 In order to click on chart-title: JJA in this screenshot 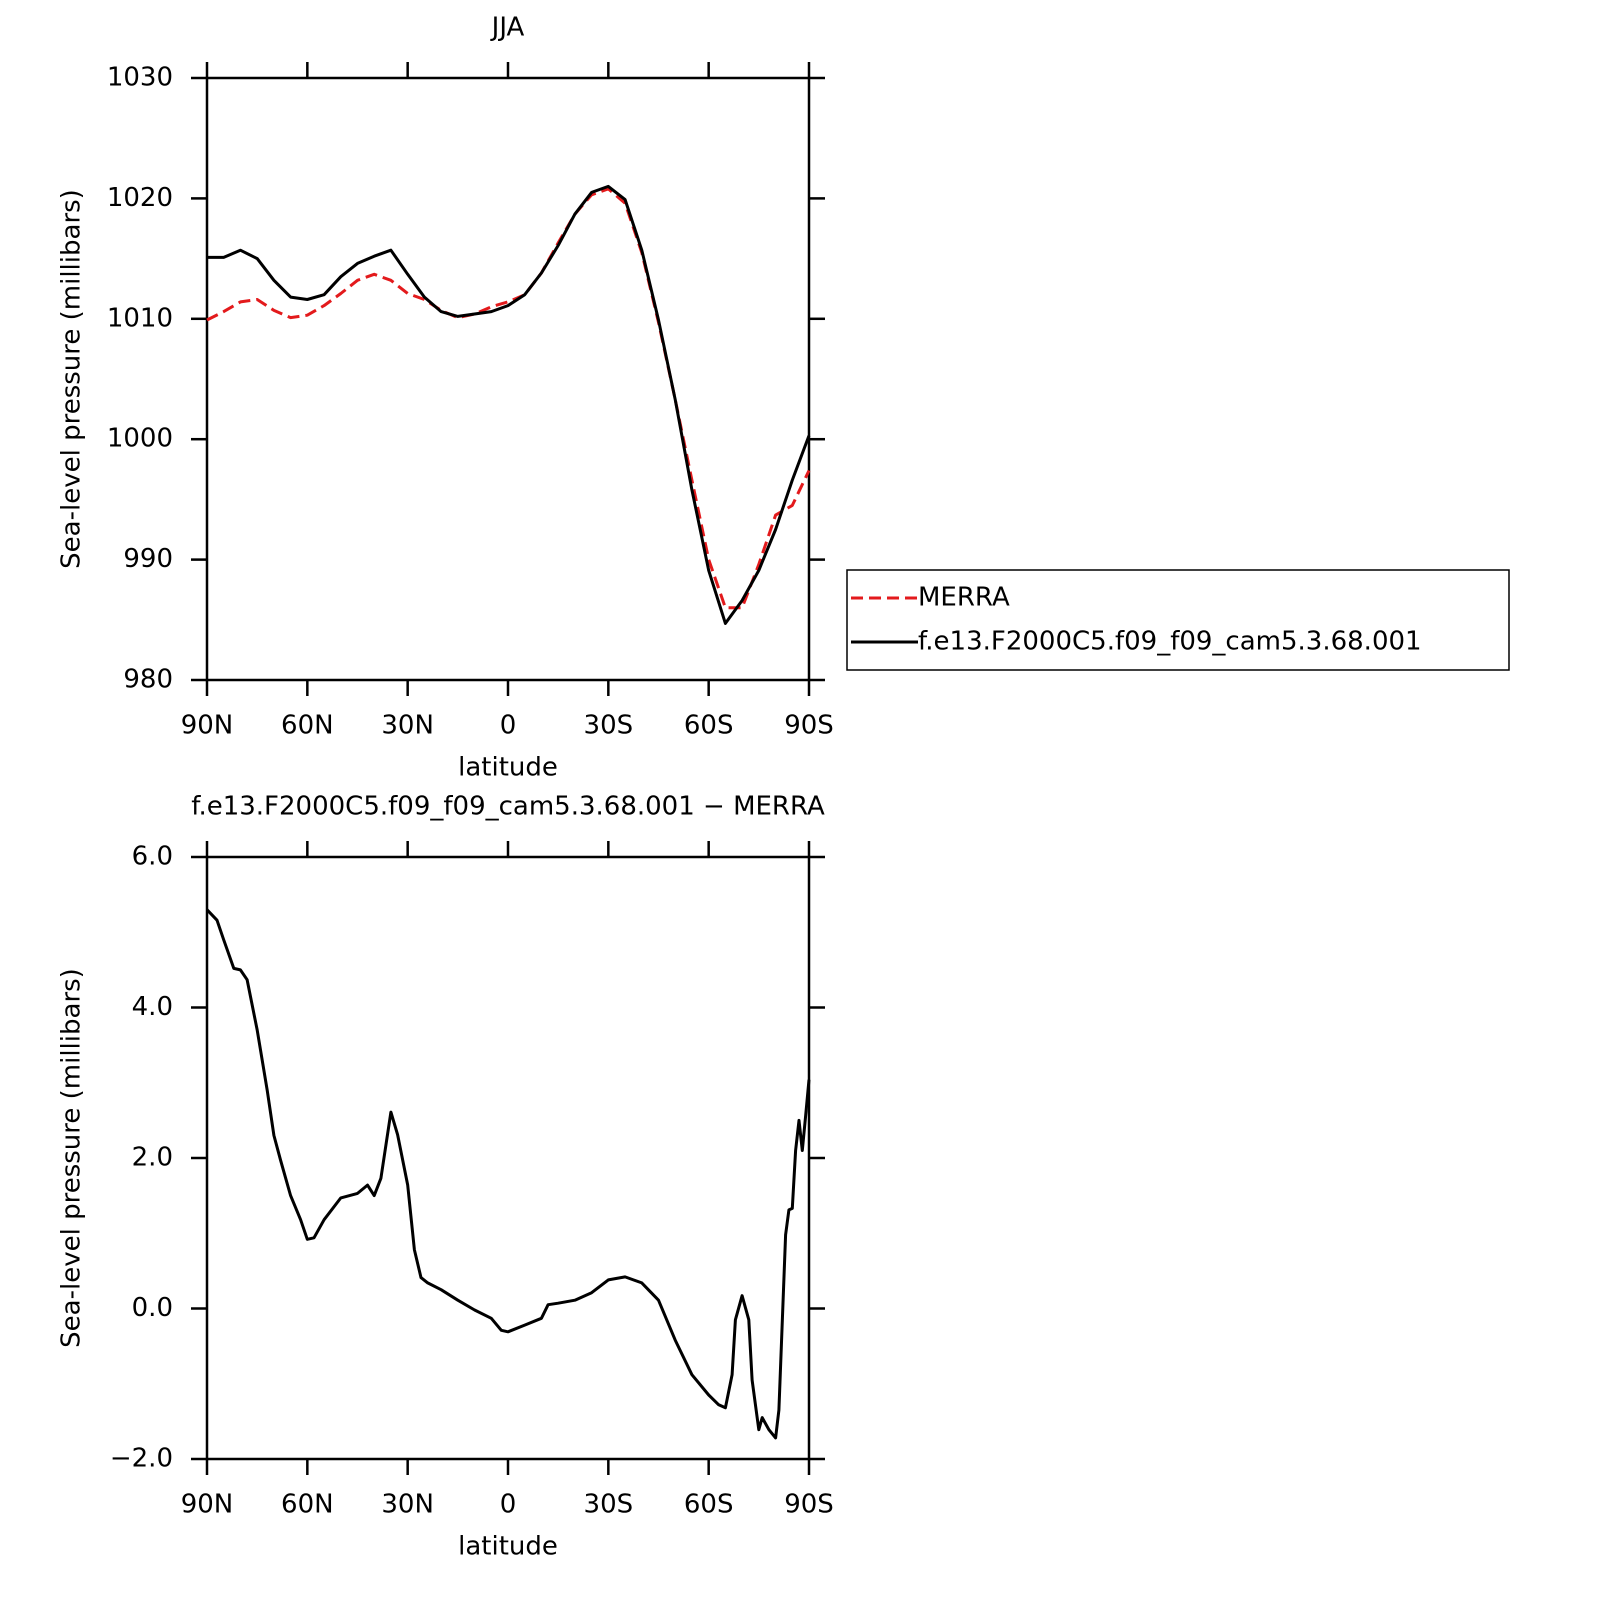, I will do `click(507, 28)`.